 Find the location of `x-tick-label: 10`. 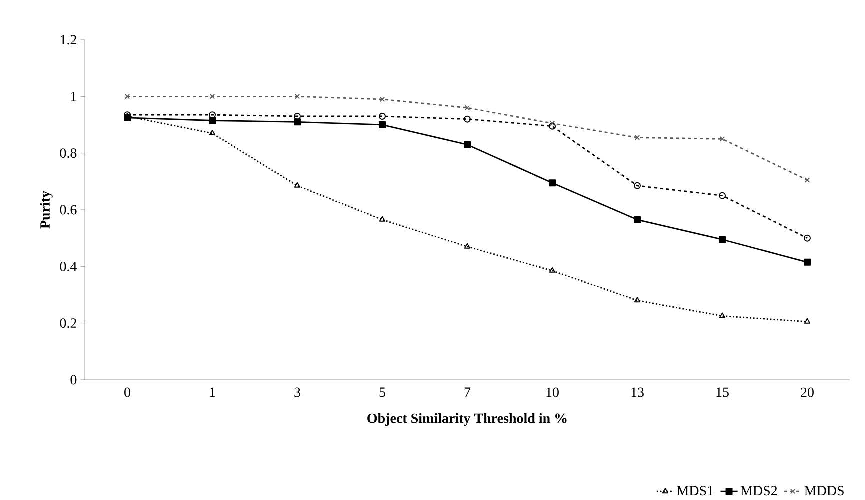

x-tick-label: 10 is located at coordinates (552, 393).